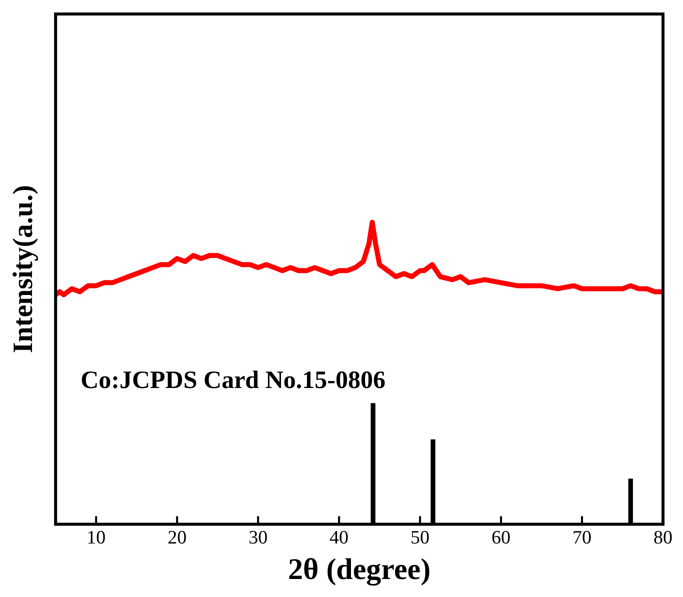 The height and width of the screenshot is (597, 683). I want to click on x-tick-label: 30, so click(258, 538).